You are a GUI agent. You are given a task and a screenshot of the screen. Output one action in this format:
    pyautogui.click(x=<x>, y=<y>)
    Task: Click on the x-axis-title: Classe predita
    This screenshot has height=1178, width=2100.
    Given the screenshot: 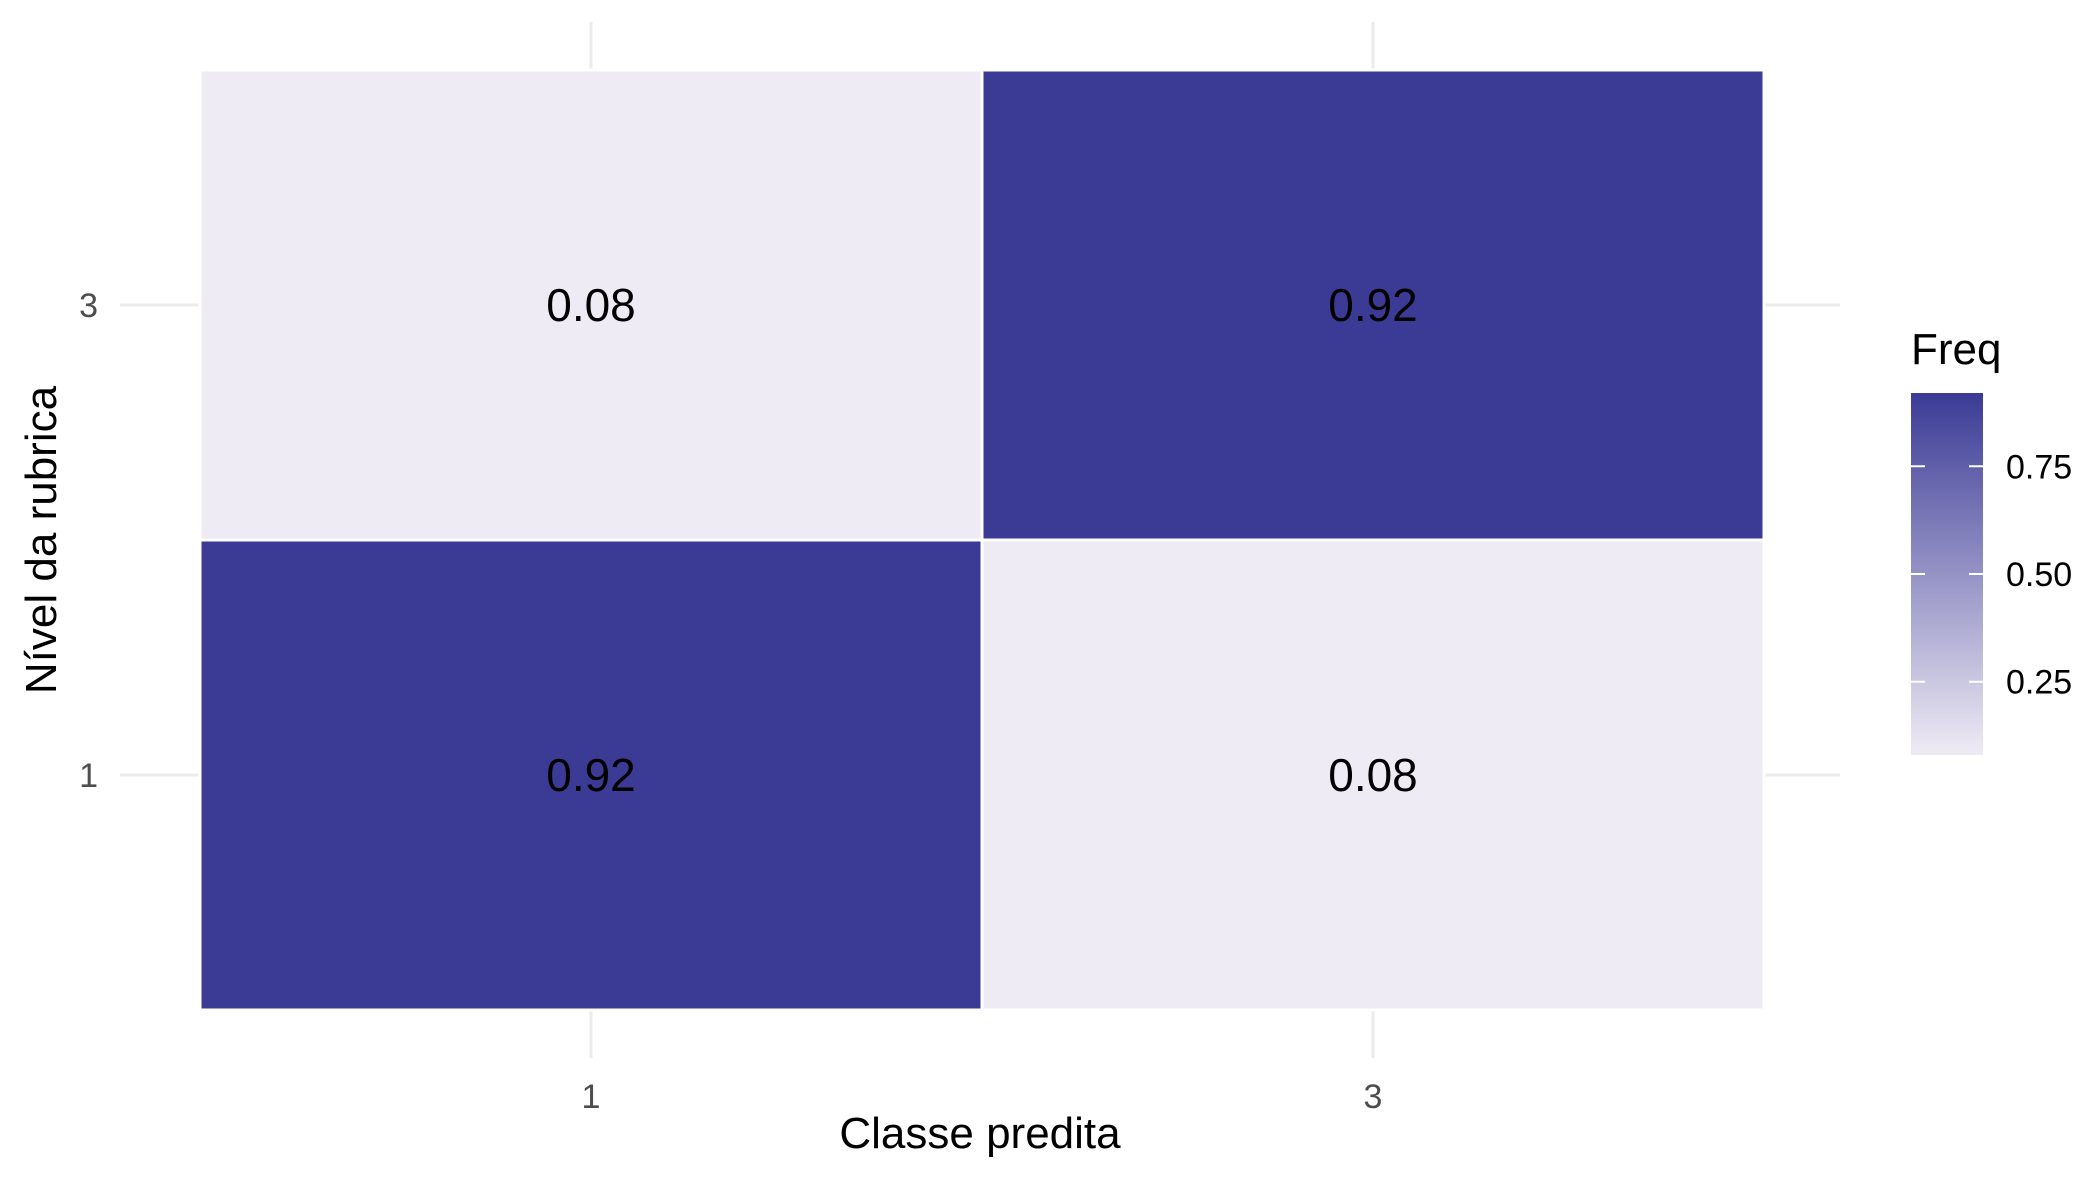 What is the action you would take?
    pyautogui.click(x=980, y=1133)
    